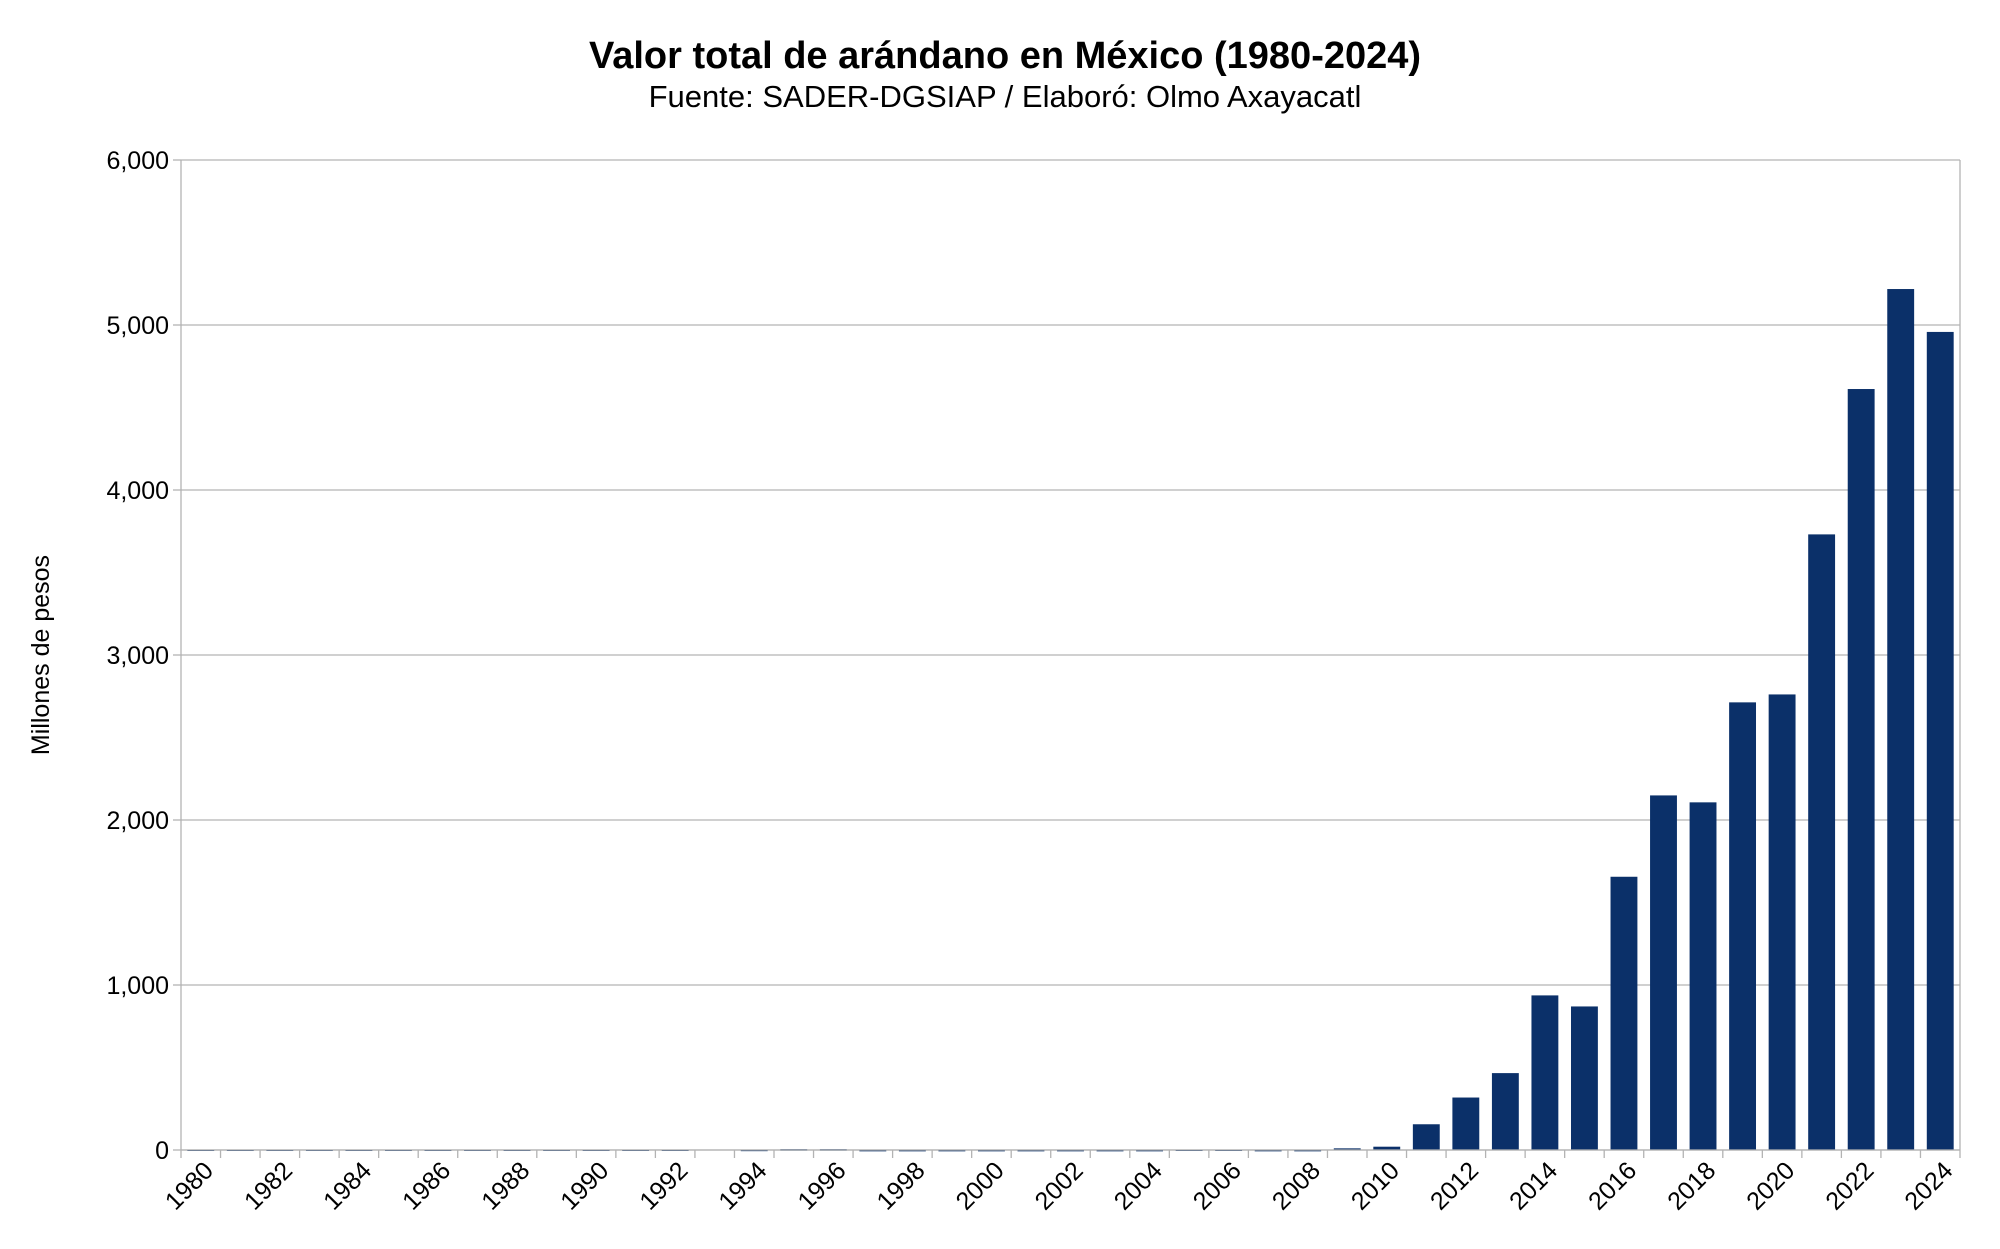 The width and height of the screenshot is (2000, 1249). Describe the element at coordinates (1296, 1185) in the screenshot. I see `x-tick-label: 2008` at that location.